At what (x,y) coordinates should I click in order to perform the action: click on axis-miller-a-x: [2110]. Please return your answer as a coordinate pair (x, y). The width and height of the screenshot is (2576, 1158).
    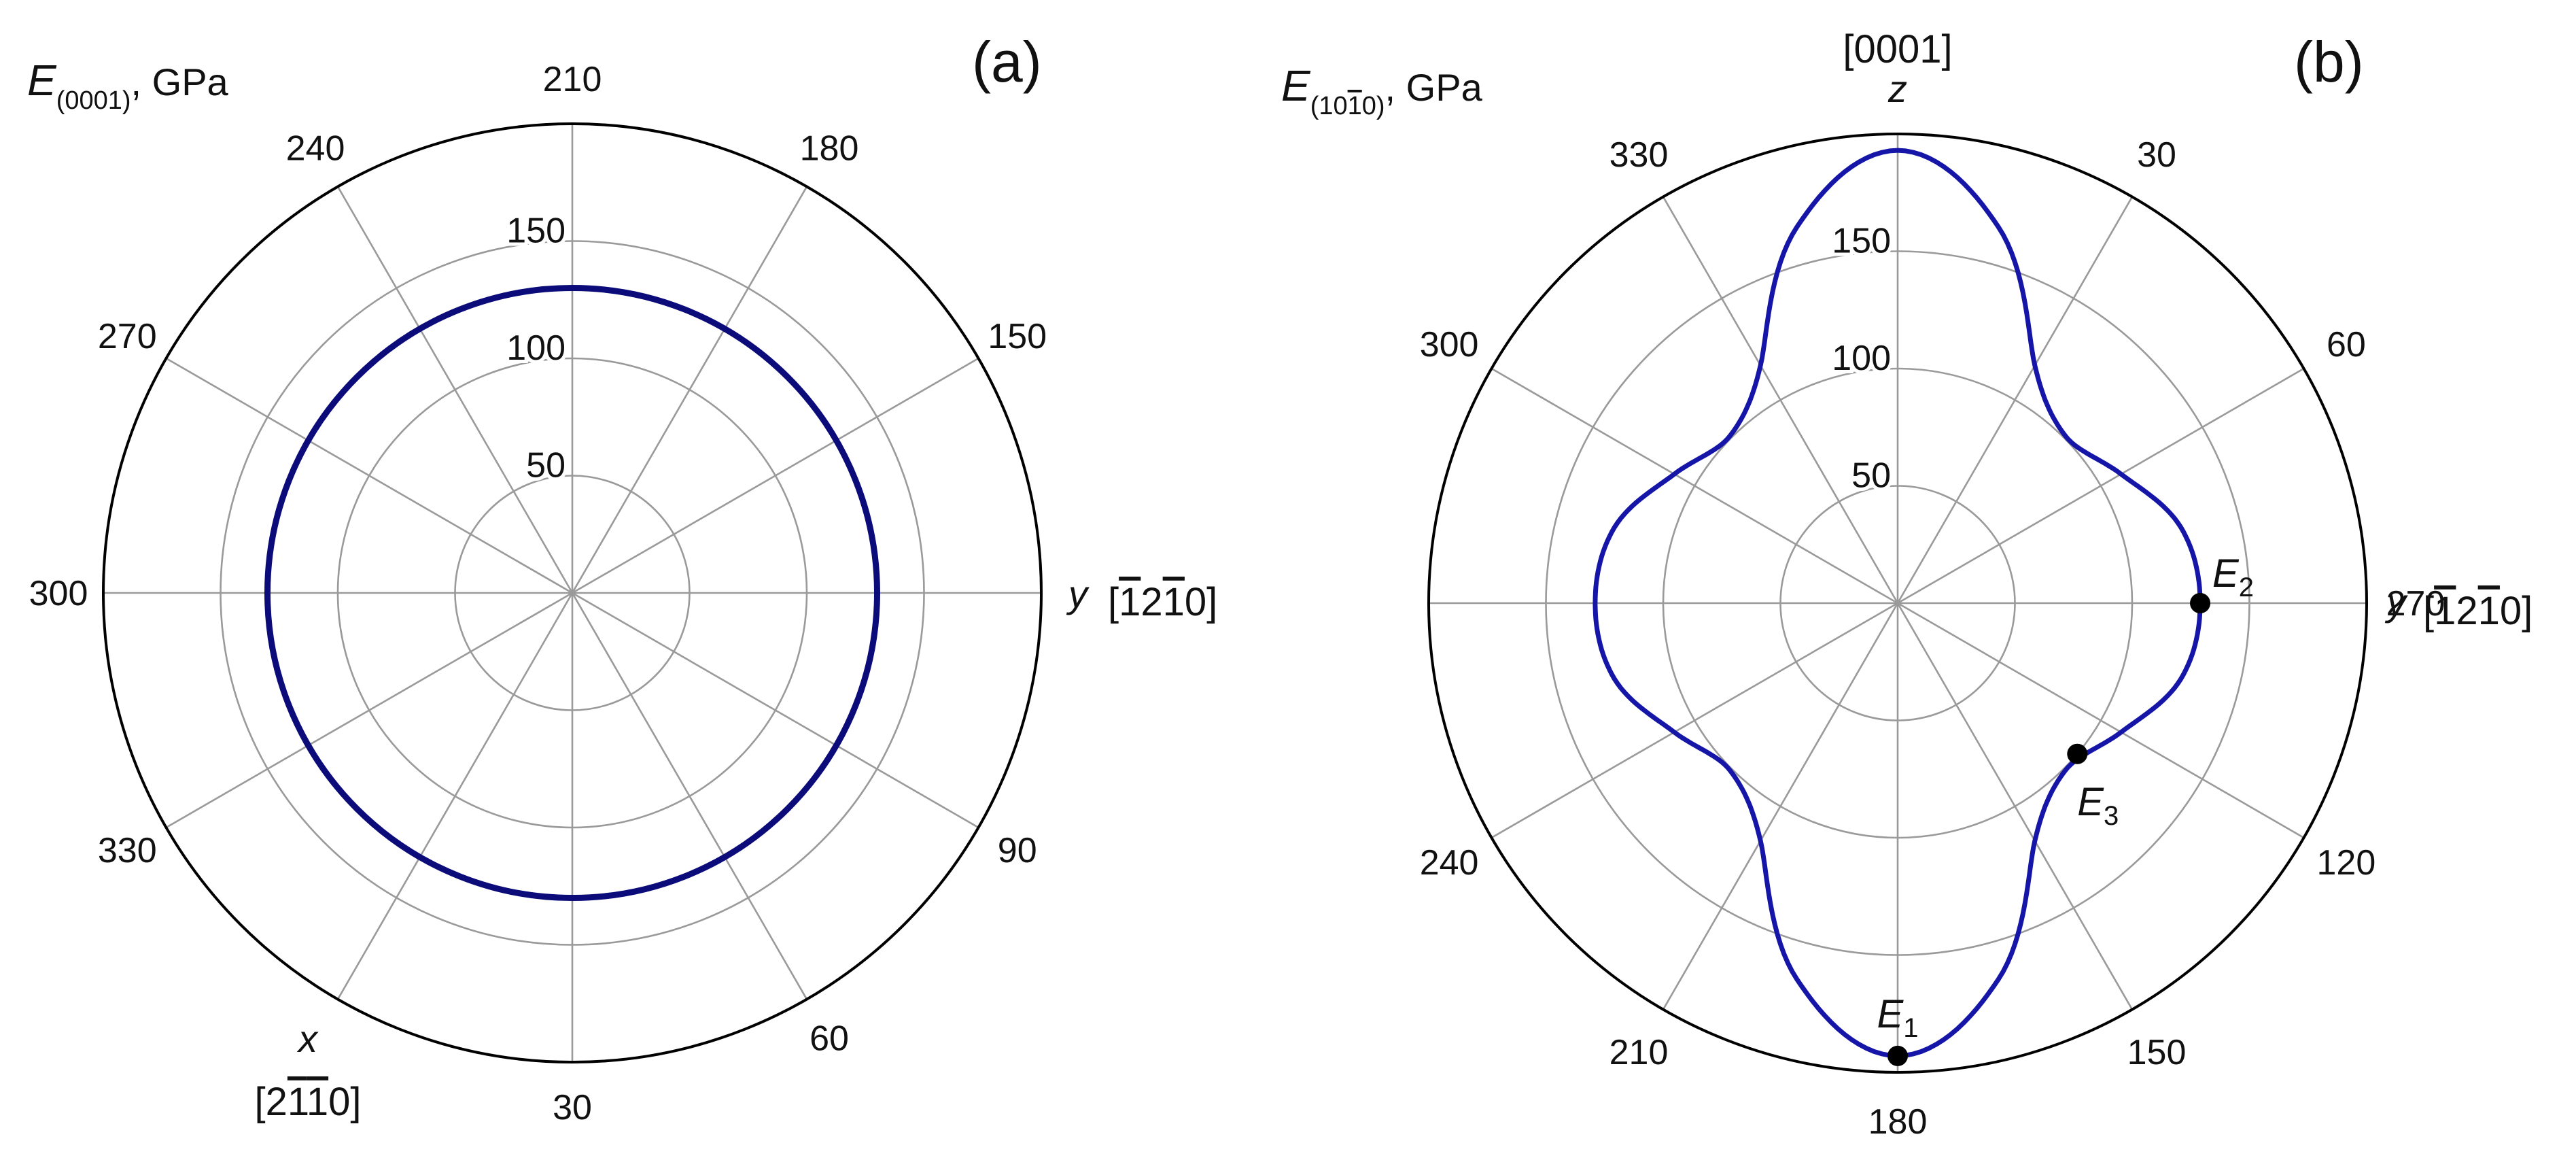
    Looking at the image, I should click on (308, 1102).